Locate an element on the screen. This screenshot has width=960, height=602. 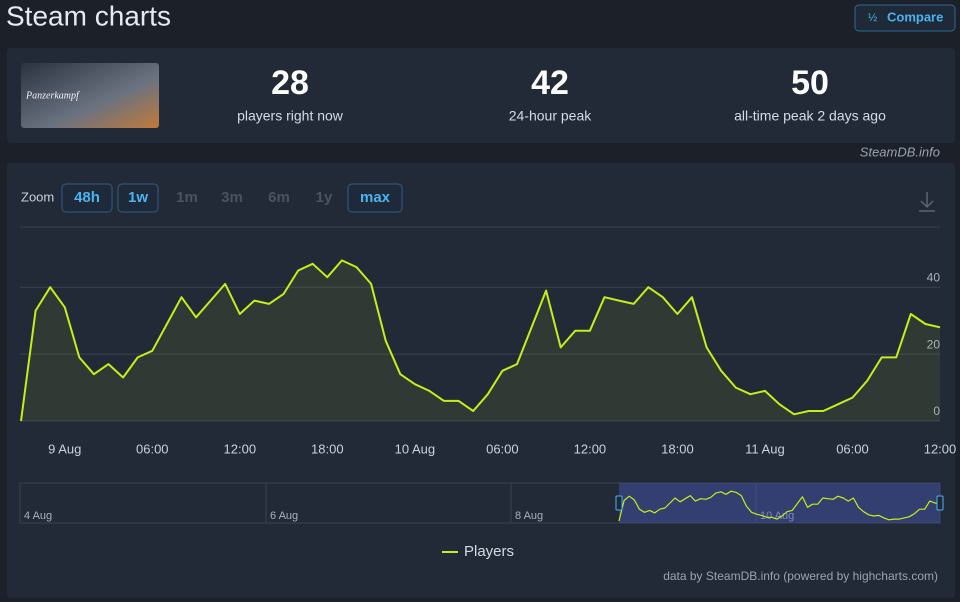
stat-value: 28 is located at coordinates (290, 83).